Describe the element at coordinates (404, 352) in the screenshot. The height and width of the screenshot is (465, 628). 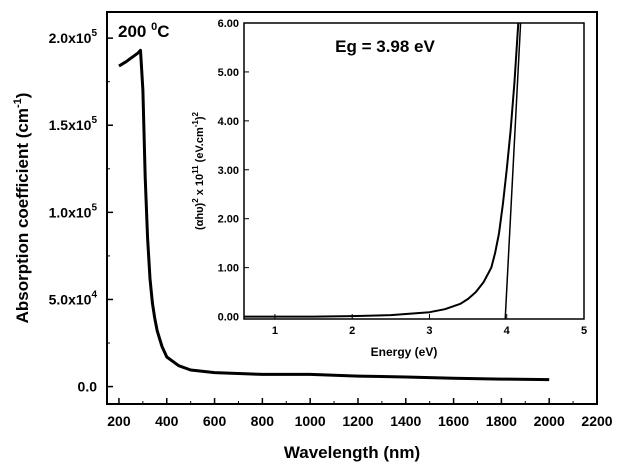
I see `inset-x-axis-label: Energy (eV)` at that location.